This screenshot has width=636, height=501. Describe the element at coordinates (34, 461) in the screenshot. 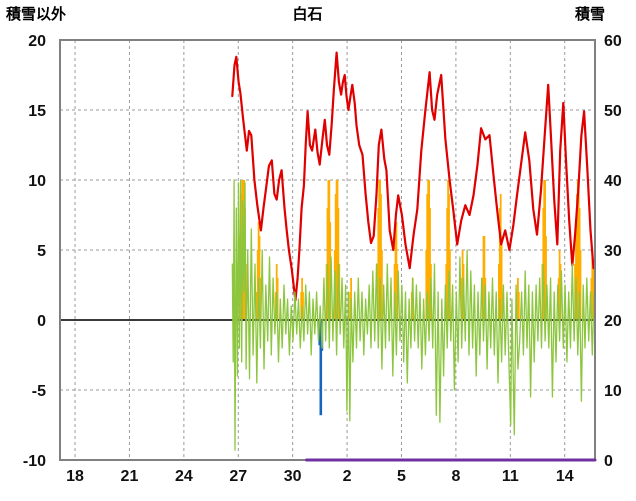

I see `left-axis-tick-label: -10` at that location.